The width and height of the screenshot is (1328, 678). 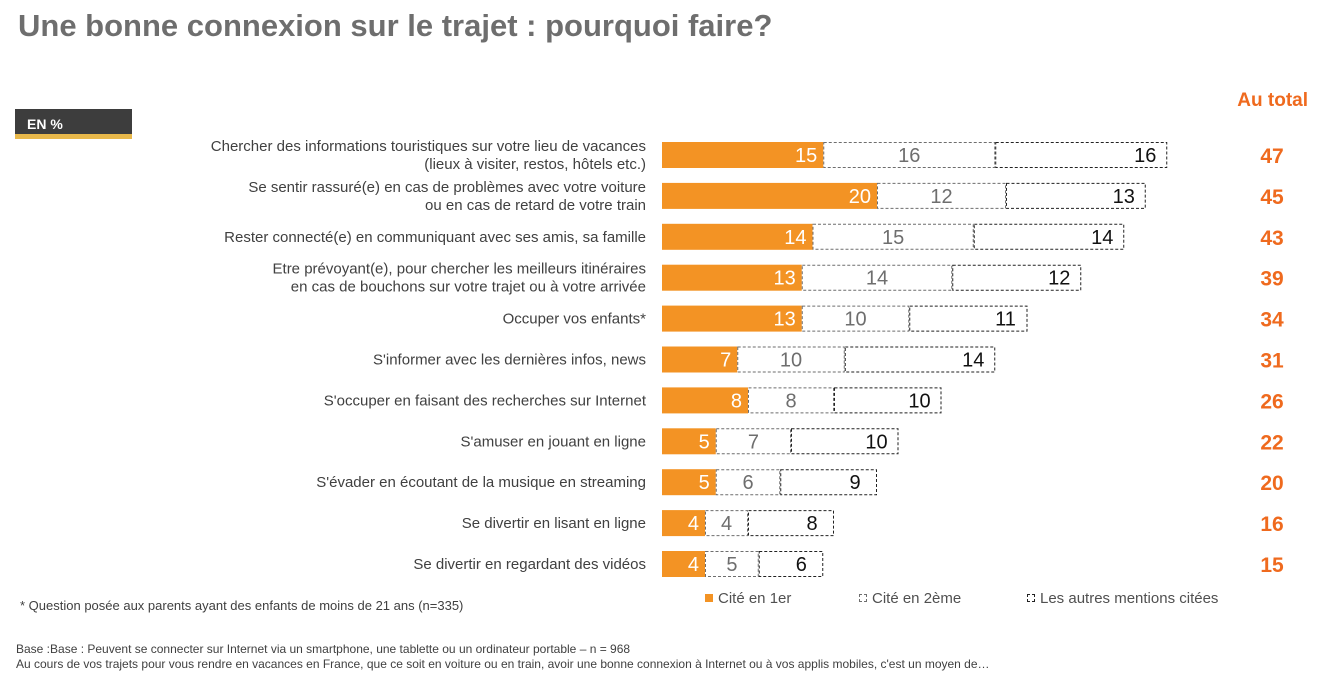 I want to click on category-label: ou en cas de retard de votre train, so click(x=535, y=205).